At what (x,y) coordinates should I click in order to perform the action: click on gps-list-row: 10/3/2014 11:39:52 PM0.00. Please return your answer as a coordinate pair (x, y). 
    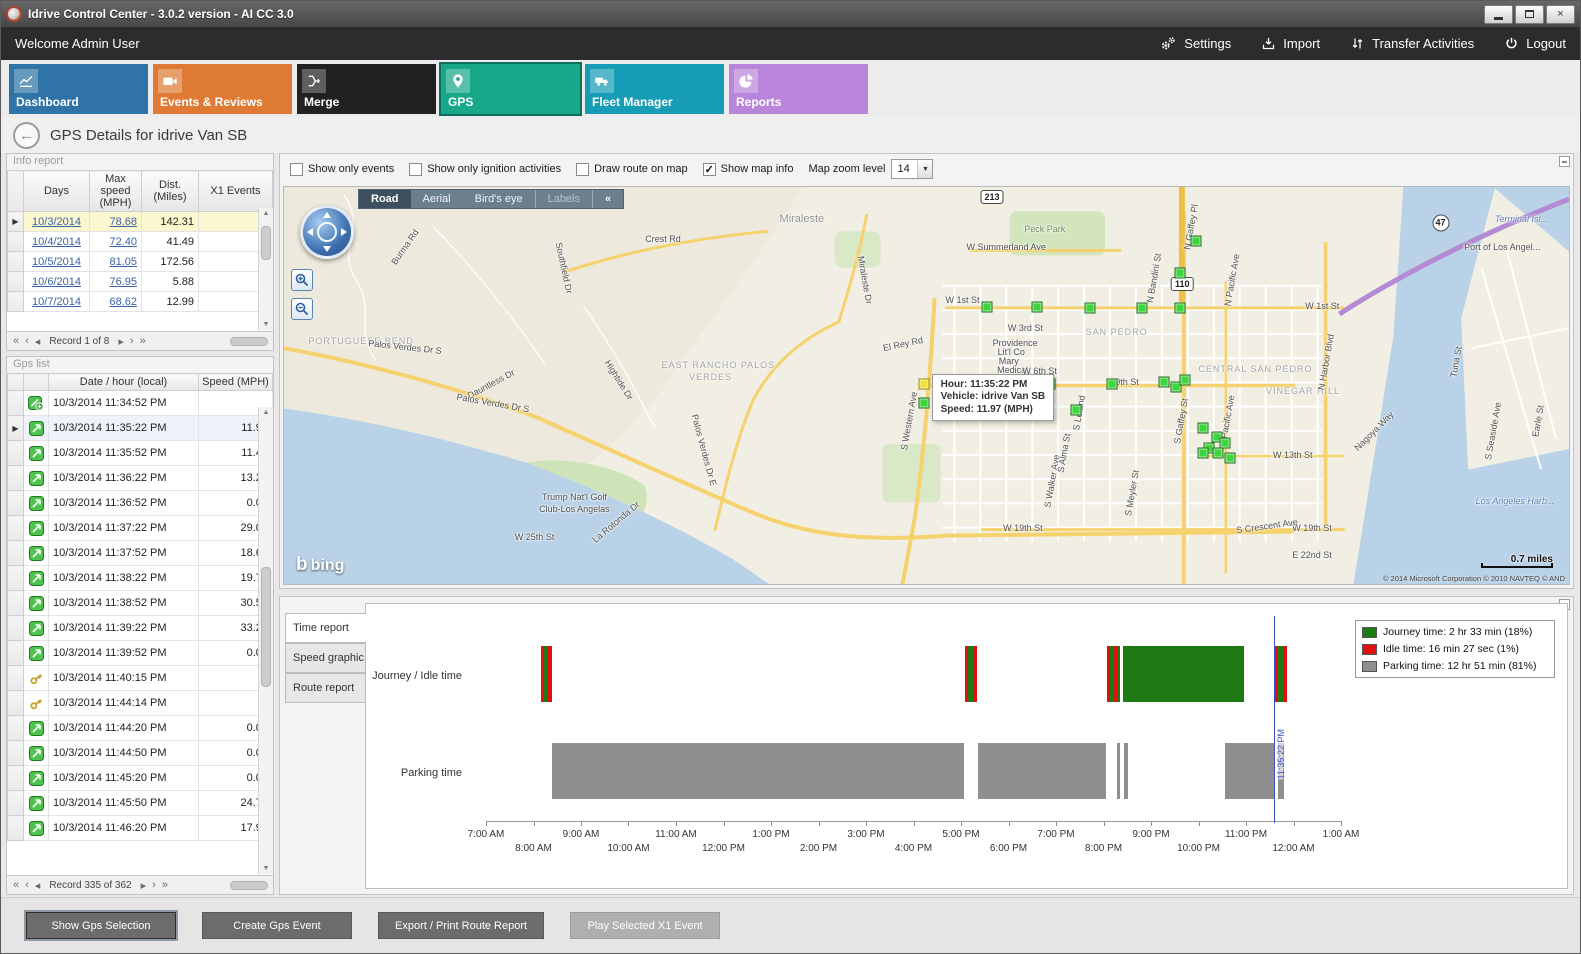
    Looking at the image, I should click on (140, 653).